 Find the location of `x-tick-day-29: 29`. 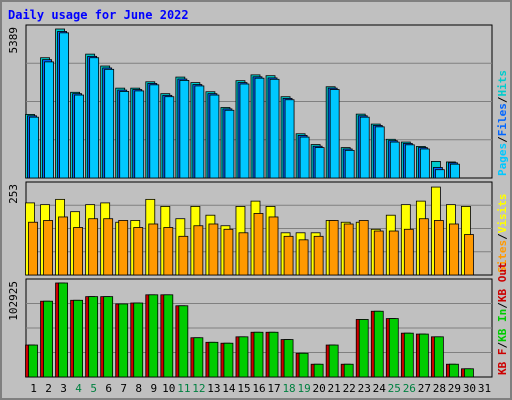

x-tick-day-29: 29 is located at coordinates (454, 388).